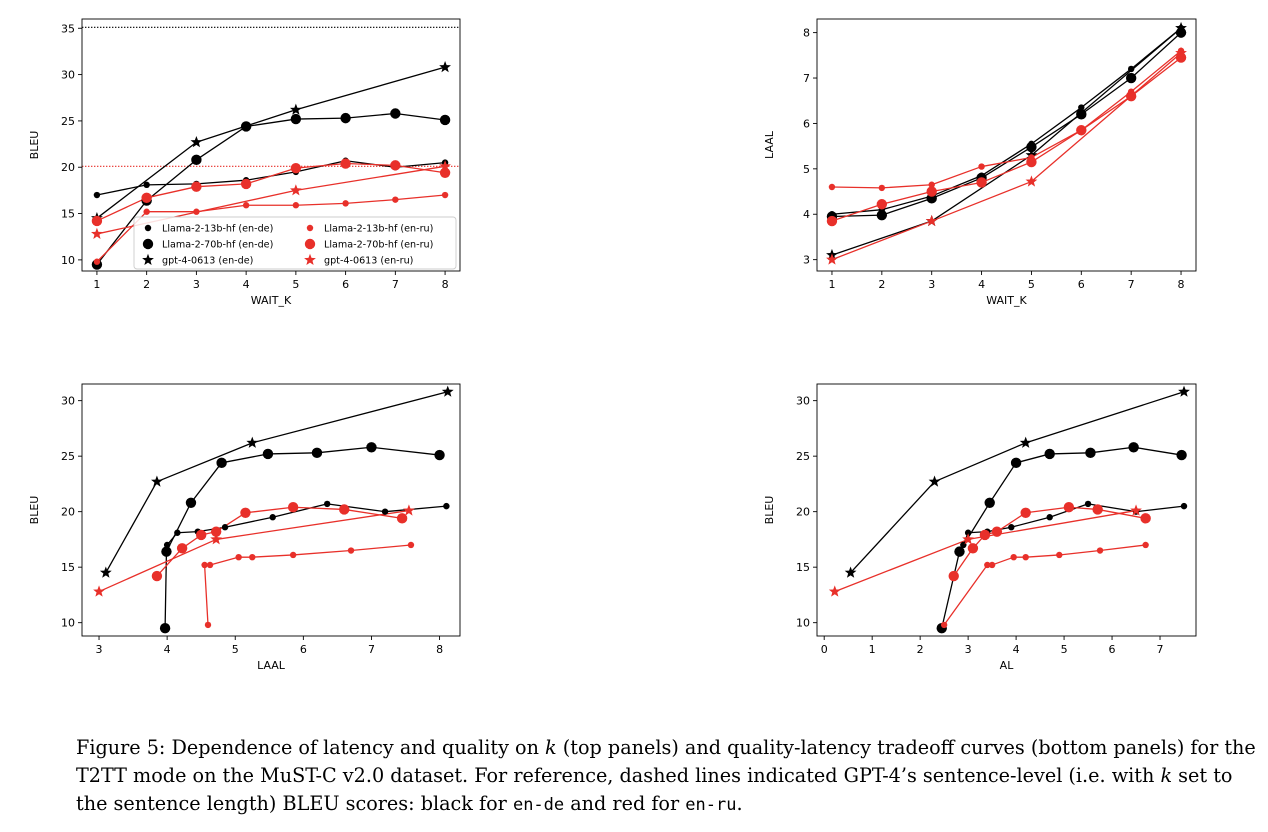 Image resolution: width=1268 pixels, height=832 pixels. I want to click on legend-marker-llama-2-13b-hf-en-de, so click(148, 228).